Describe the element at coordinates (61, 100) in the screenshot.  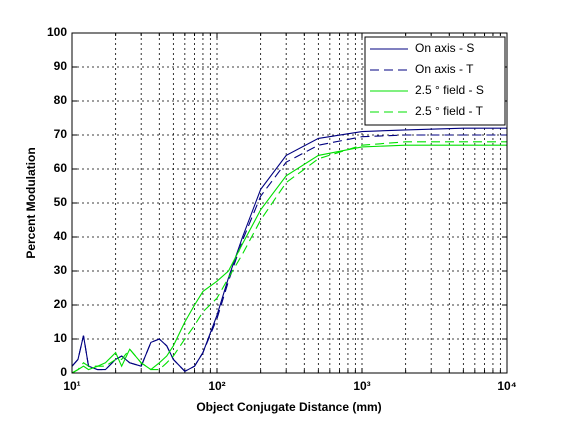
I see `y-tick-label: 80` at that location.